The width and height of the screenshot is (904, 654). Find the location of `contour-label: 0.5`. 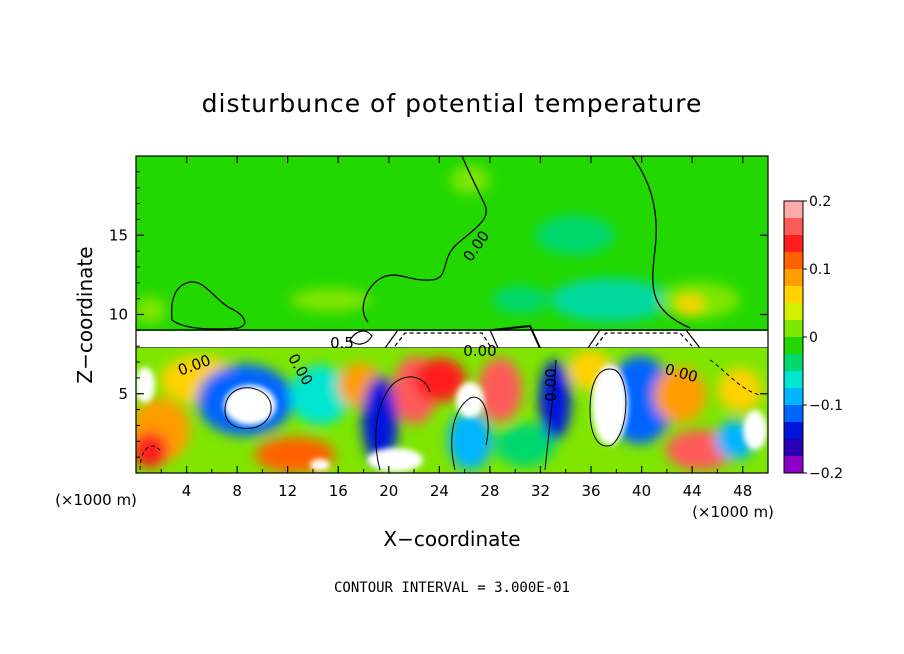

contour-label: 0.5 is located at coordinates (342, 343).